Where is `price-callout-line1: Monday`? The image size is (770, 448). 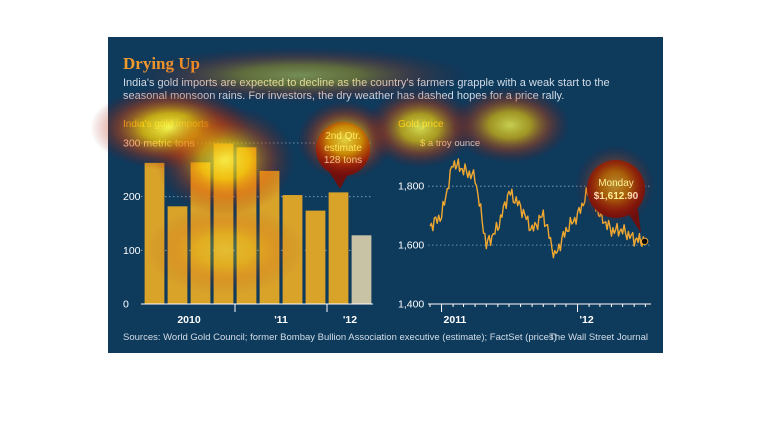
price-callout-line1: Monday is located at coordinates (616, 183).